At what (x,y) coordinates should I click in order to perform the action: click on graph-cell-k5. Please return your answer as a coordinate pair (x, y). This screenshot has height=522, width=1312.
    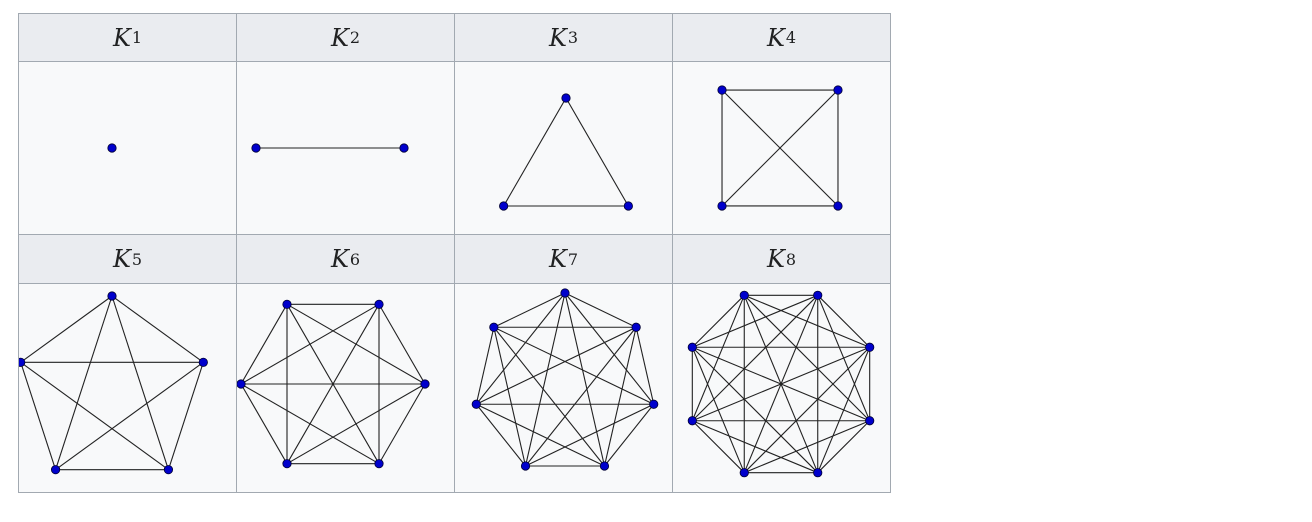
    Looking at the image, I should click on (128, 388).